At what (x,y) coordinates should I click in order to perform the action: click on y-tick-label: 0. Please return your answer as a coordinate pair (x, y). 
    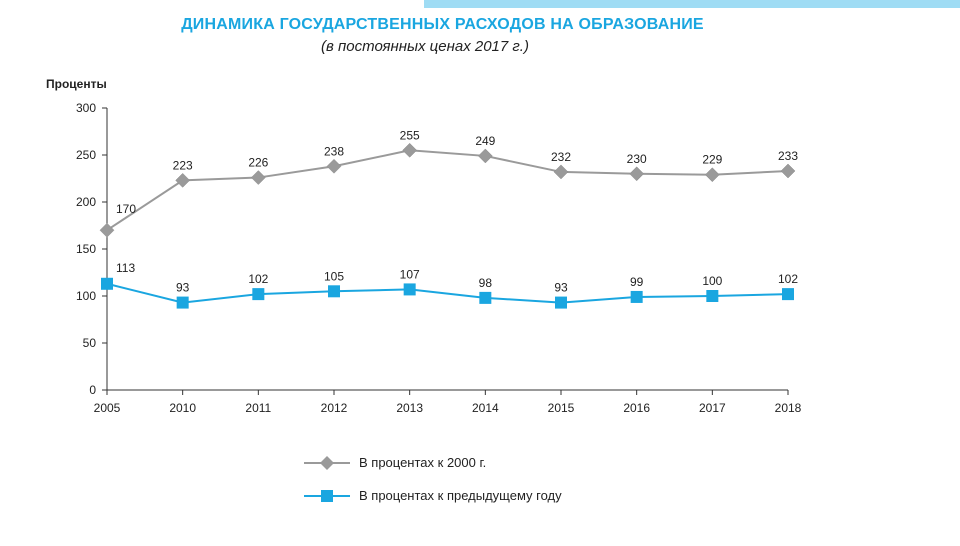
    Looking at the image, I should click on (92, 390).